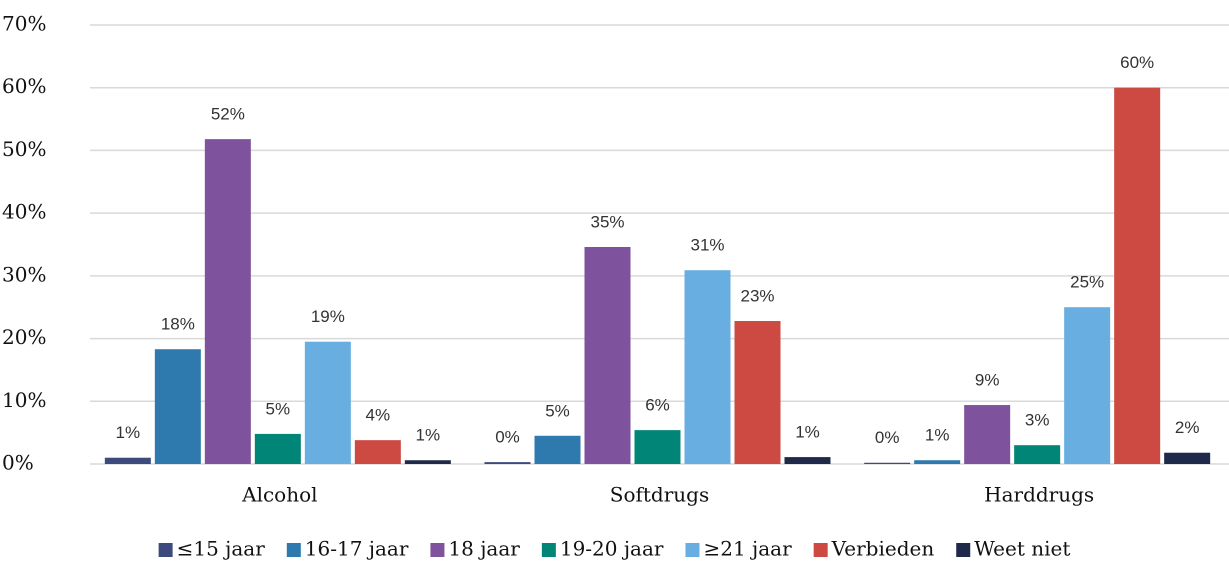 The height and width of the screenshot is (562, 1229). Describe the element at coordinates (18, 463) in the screenshot. I see `y-tick-label: 0%` at that location.